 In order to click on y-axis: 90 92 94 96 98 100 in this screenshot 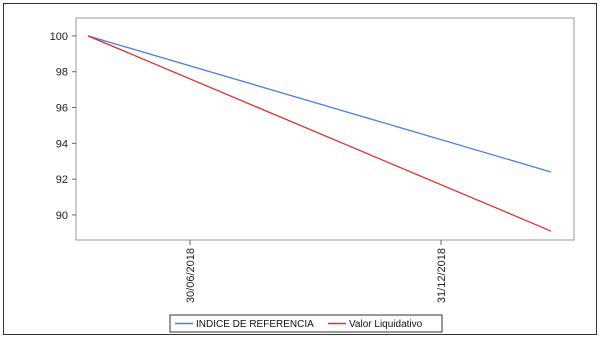, I will do `click(63, 126)`.